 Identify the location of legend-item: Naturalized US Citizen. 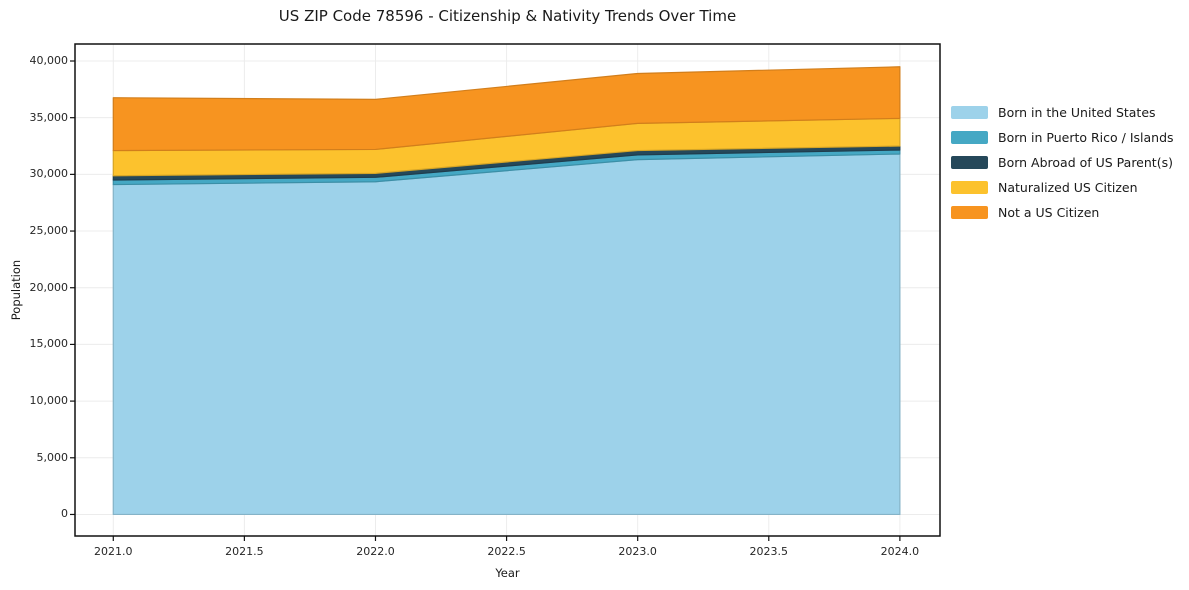
(1062, 187).